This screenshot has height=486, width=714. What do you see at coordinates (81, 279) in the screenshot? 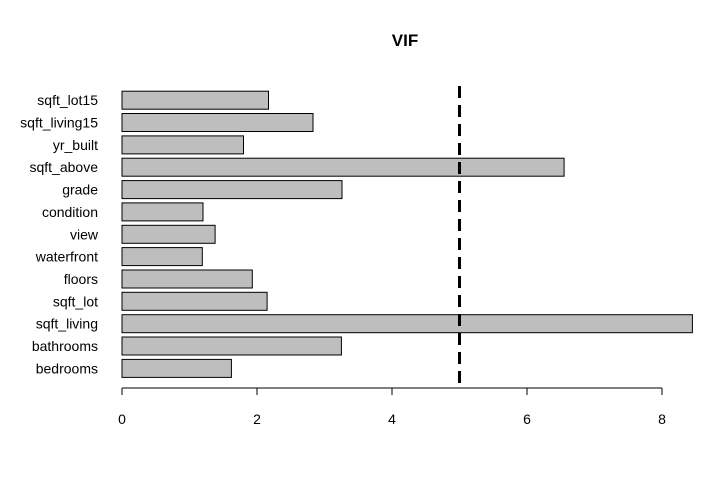
I see `category-label-floors: floors` at bounding box center [81, 279].